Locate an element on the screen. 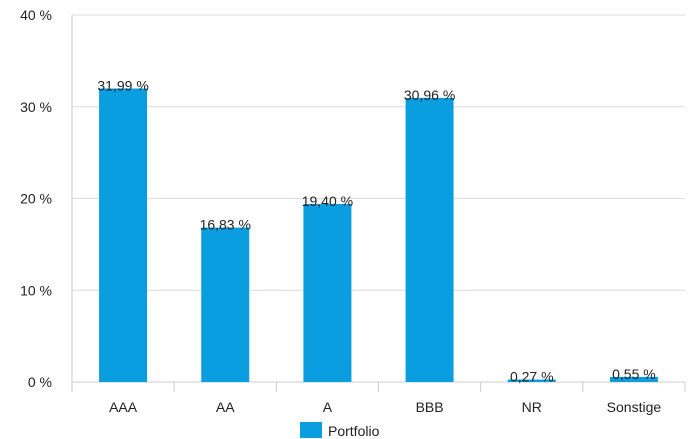  value-label: 0,55 % is located at coordinates (634, 374).